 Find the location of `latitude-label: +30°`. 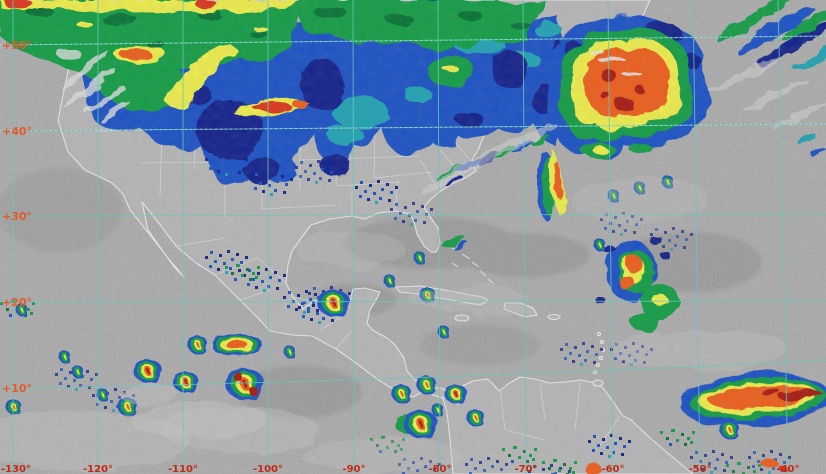

latitude-label: +30° is located at coordinates (17, 216).